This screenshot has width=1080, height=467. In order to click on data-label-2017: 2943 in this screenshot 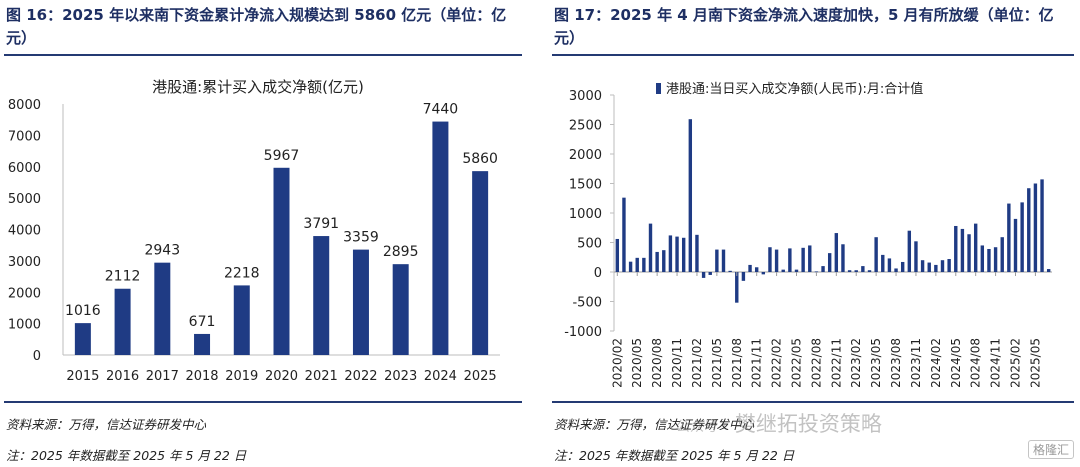, I will do `click(162, 251)`.